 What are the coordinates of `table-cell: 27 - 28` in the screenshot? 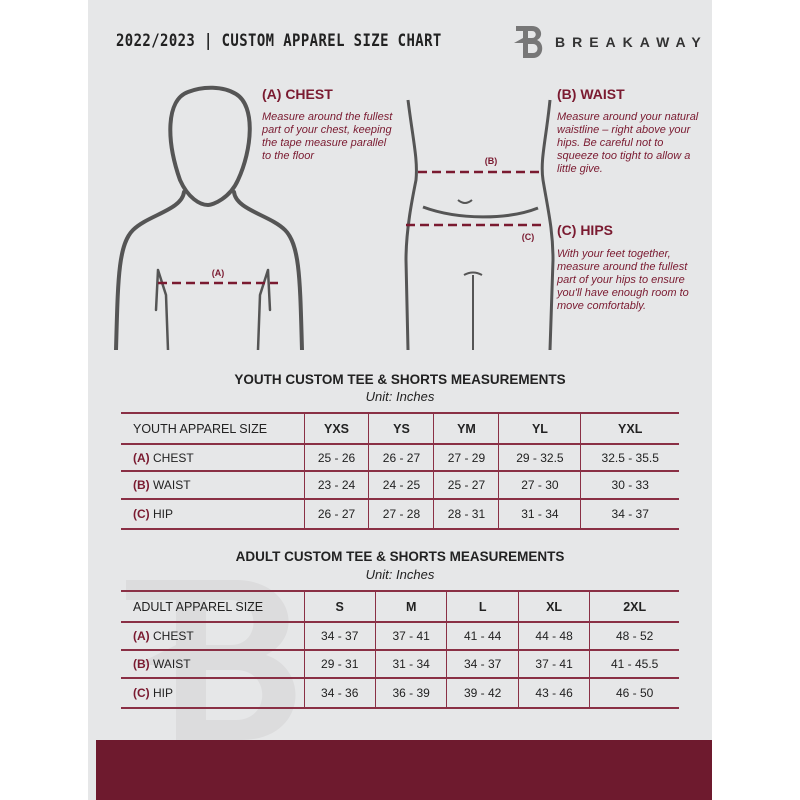 It's located at (401, 514).